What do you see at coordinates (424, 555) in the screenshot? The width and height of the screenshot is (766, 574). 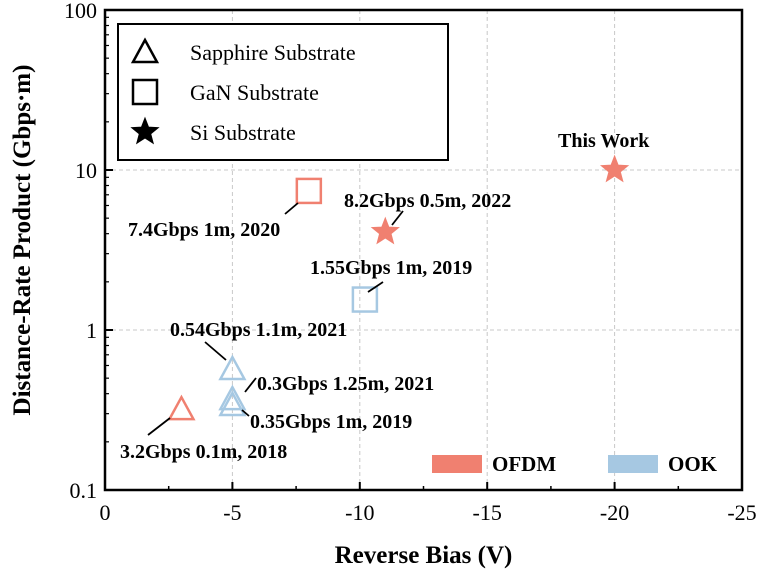 I see `x-axis-title: Reverse Bias (V)` at bounding box center [424, 555].